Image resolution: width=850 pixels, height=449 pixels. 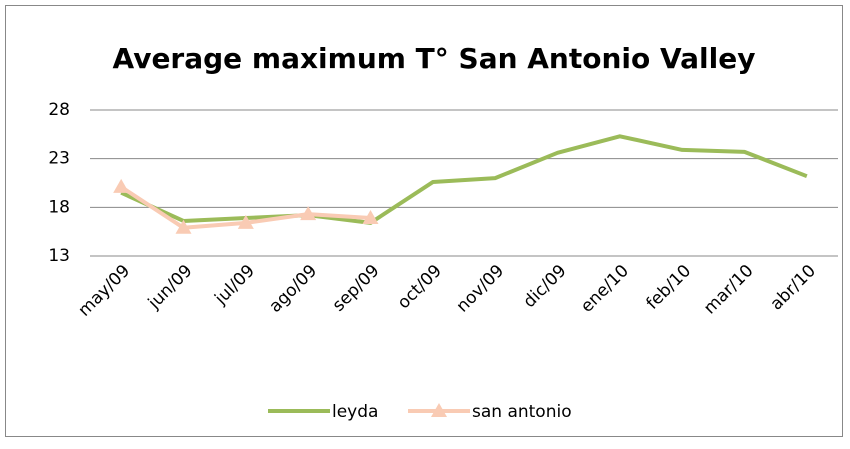 I want to click on legend-marker, so click(x=439, y=410).